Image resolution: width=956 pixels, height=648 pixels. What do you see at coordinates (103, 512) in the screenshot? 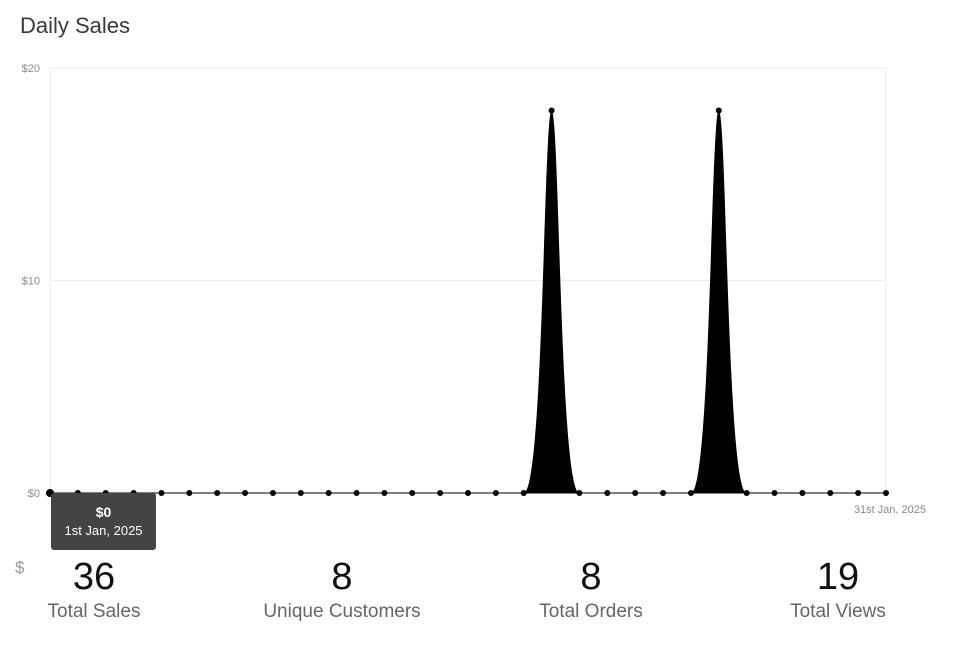
I see `tooltip-value: $0` at bounding box center [103, 512].